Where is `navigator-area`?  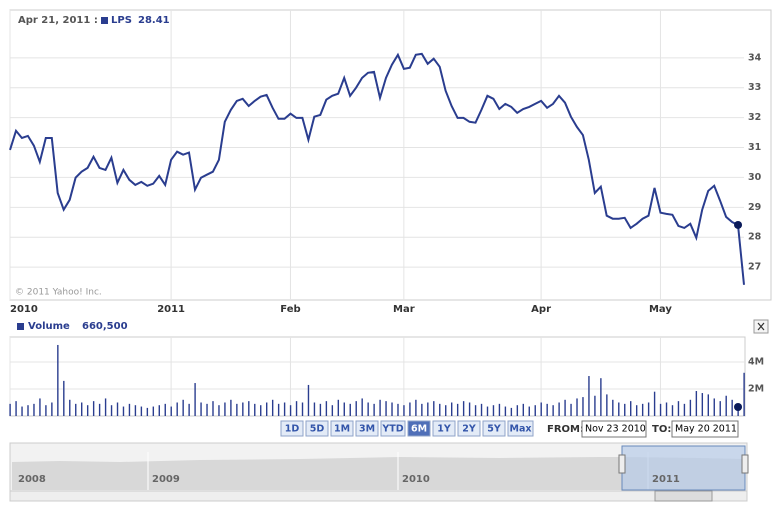 navigator-area is located at coordinates (378, 473).